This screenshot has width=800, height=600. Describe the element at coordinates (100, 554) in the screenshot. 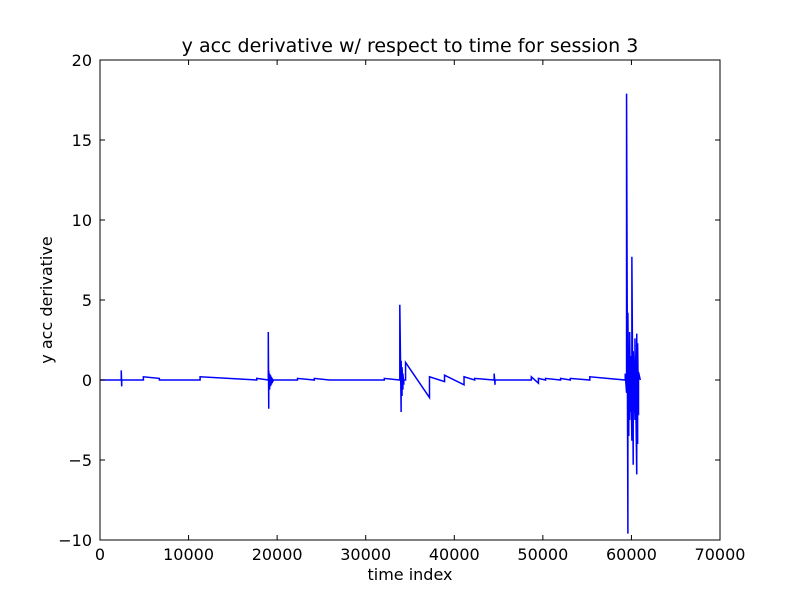

I see `x-tick-label: 0` at that location.